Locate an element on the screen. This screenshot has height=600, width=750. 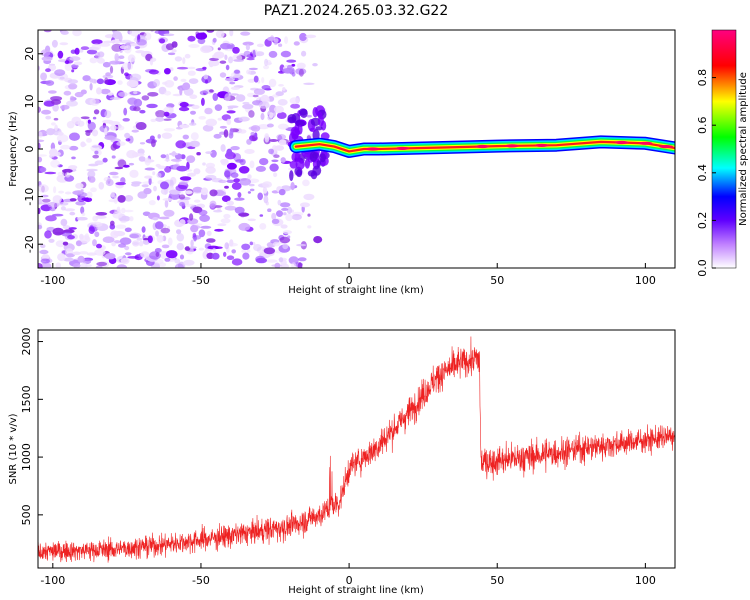
colorbar-tick-label: 0.8 is located at coordinates (702, 78).